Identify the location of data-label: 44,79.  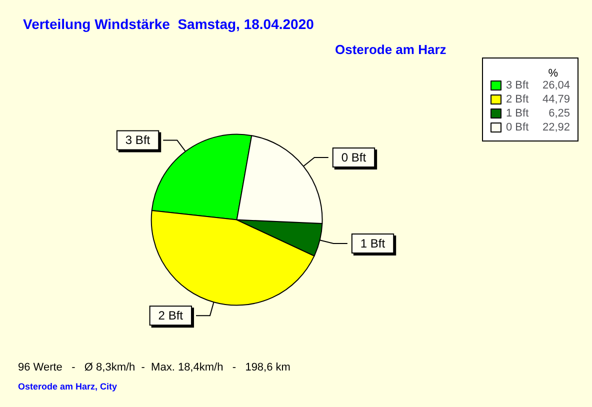
(556, 100).